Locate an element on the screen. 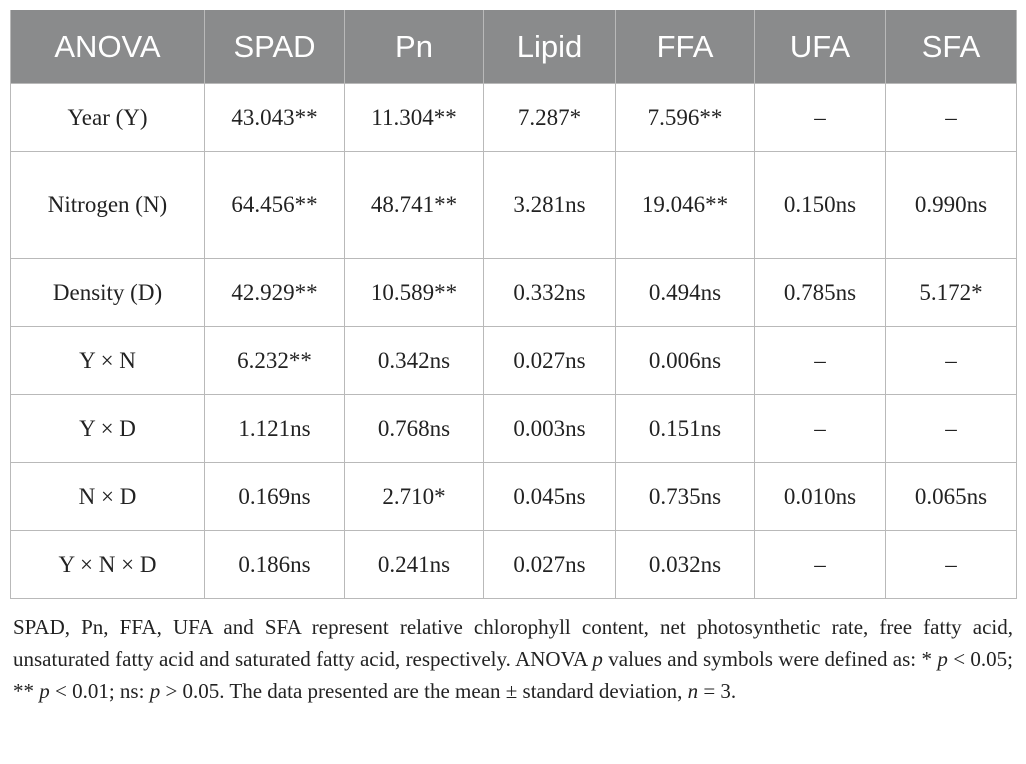 This screenshot has width=1026, height=764. table-cell: 5.172* is located at coordinates (951, 292).